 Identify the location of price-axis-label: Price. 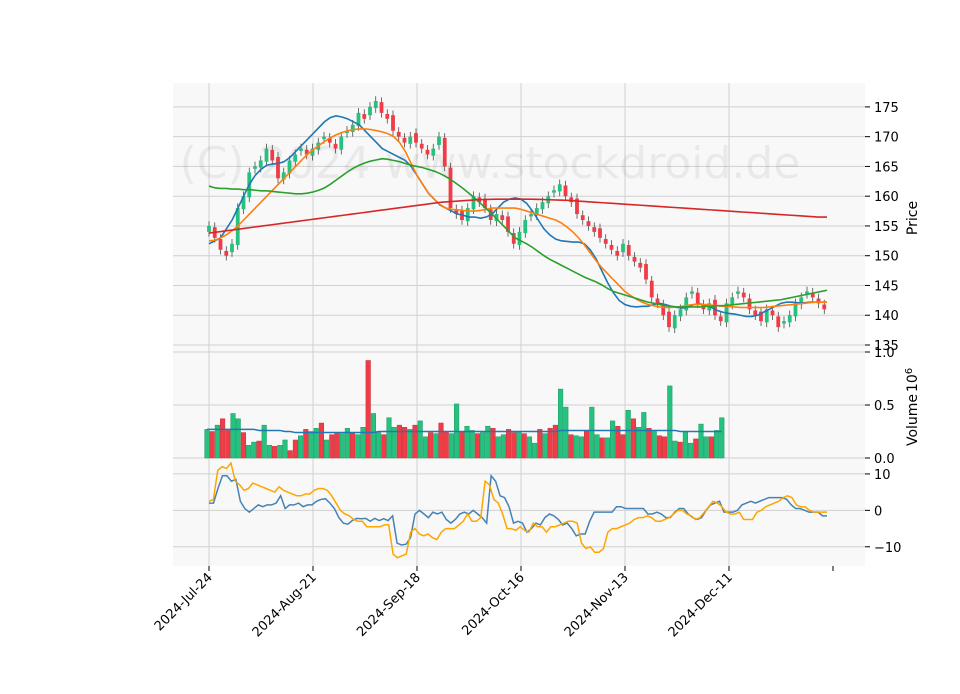
(913, 218).